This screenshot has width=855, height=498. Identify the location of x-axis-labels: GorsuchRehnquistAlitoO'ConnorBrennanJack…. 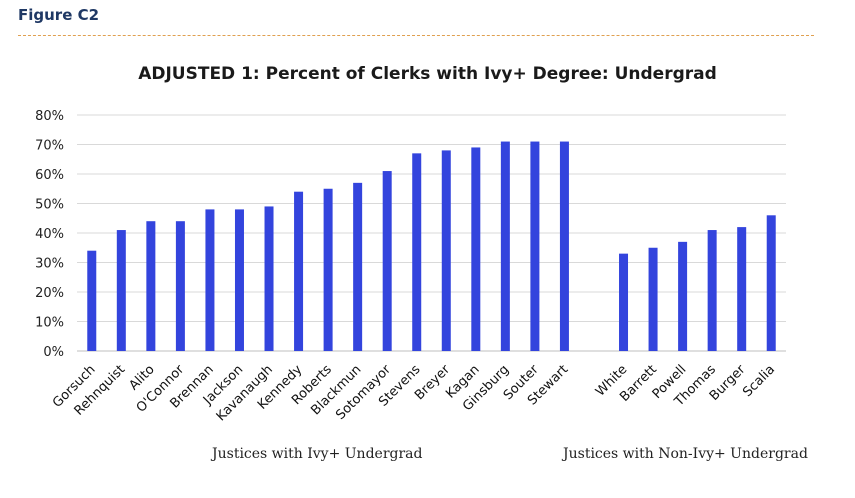
(414, 393).